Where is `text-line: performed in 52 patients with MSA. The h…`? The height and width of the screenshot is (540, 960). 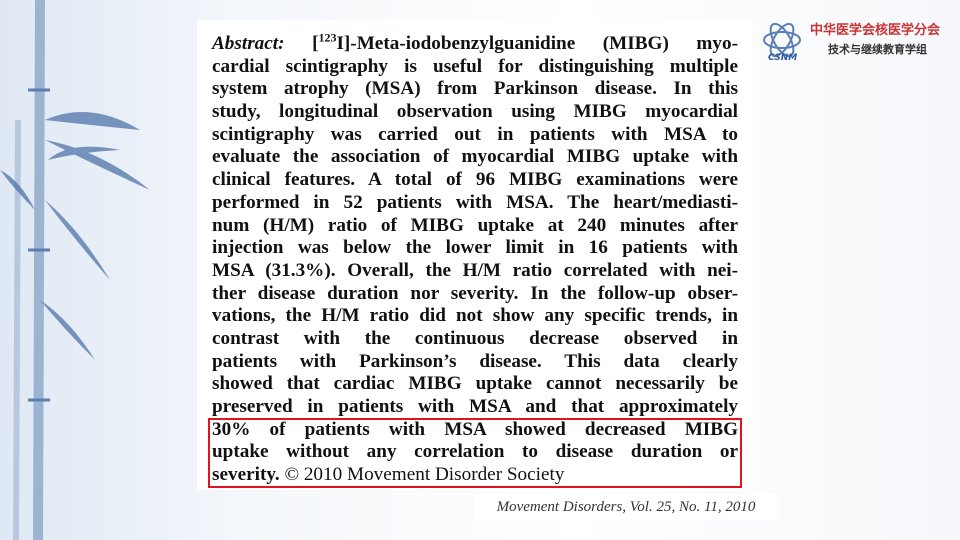
text-line: performed in 52 patients with MSA. The h… is located at coordinates (475, 202).